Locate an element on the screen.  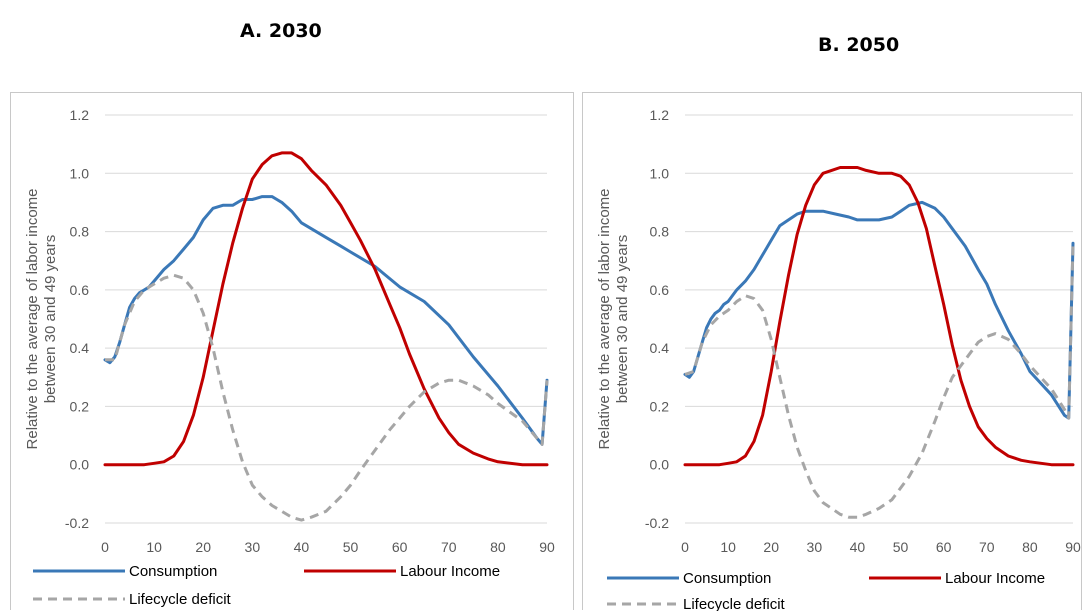
series-line-consumption is located at coordinates (879, 310).